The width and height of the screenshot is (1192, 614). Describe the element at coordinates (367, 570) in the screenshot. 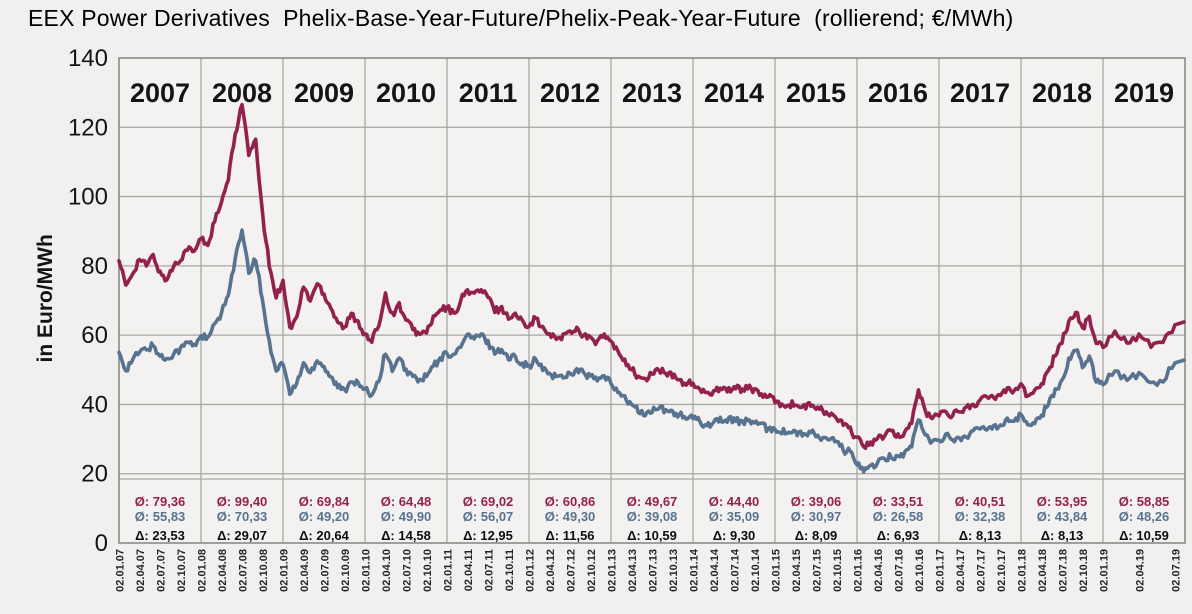

I see `x-tick-label: 02.01.10` at that location.